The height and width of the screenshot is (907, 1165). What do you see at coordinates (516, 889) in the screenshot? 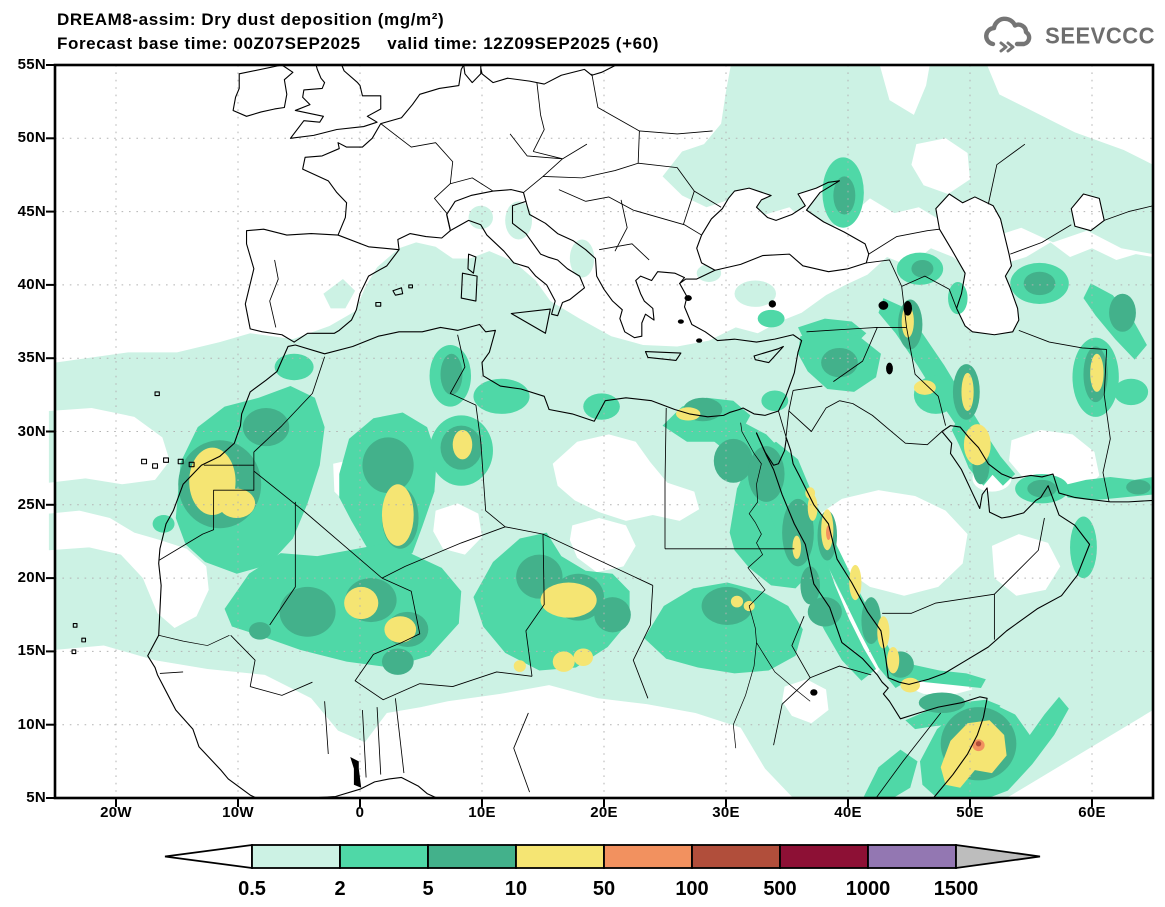
I see `legend-value: 10` at bounding box center [516, 889].